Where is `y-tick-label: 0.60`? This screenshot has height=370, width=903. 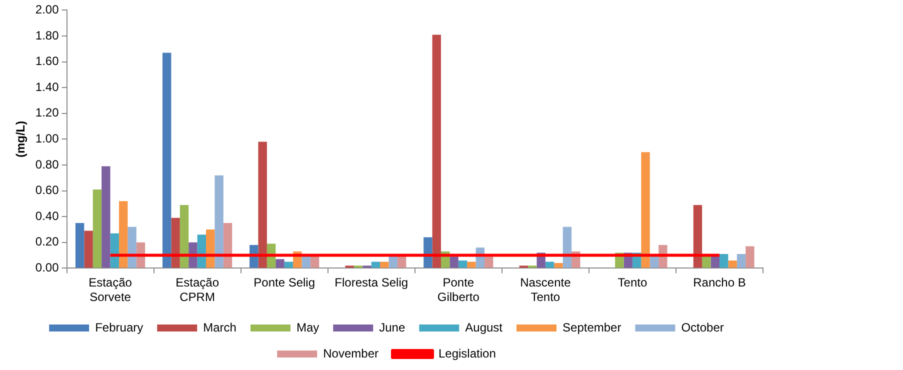
y-tick-label: 0.60 is located at coordinates (47, 190).